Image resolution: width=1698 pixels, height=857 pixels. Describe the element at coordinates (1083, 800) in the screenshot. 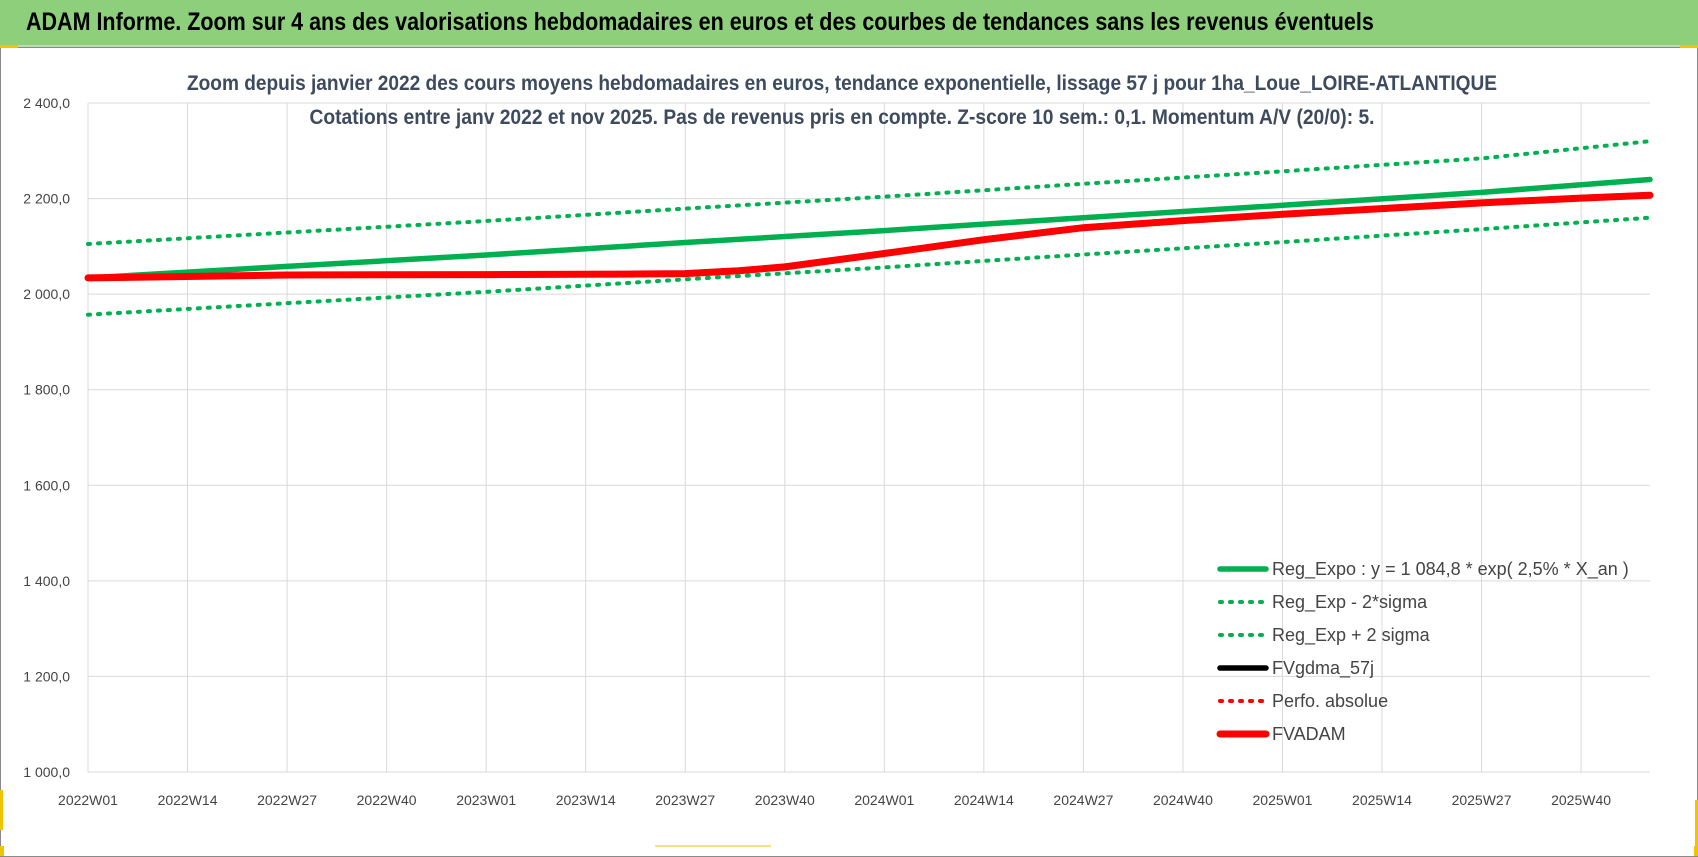

I see `x-tick-label: 2024W27` at that location.